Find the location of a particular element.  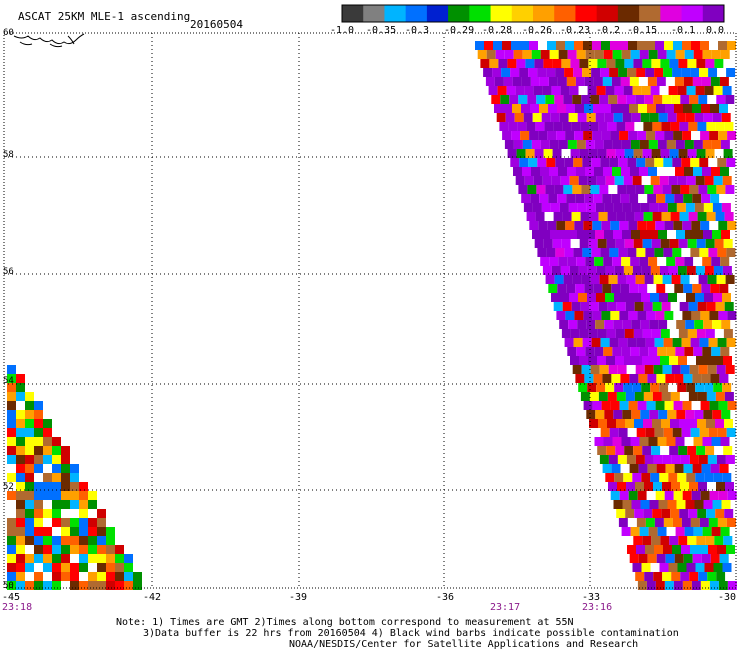

colorbar-border is located at coordinates (533, 13).